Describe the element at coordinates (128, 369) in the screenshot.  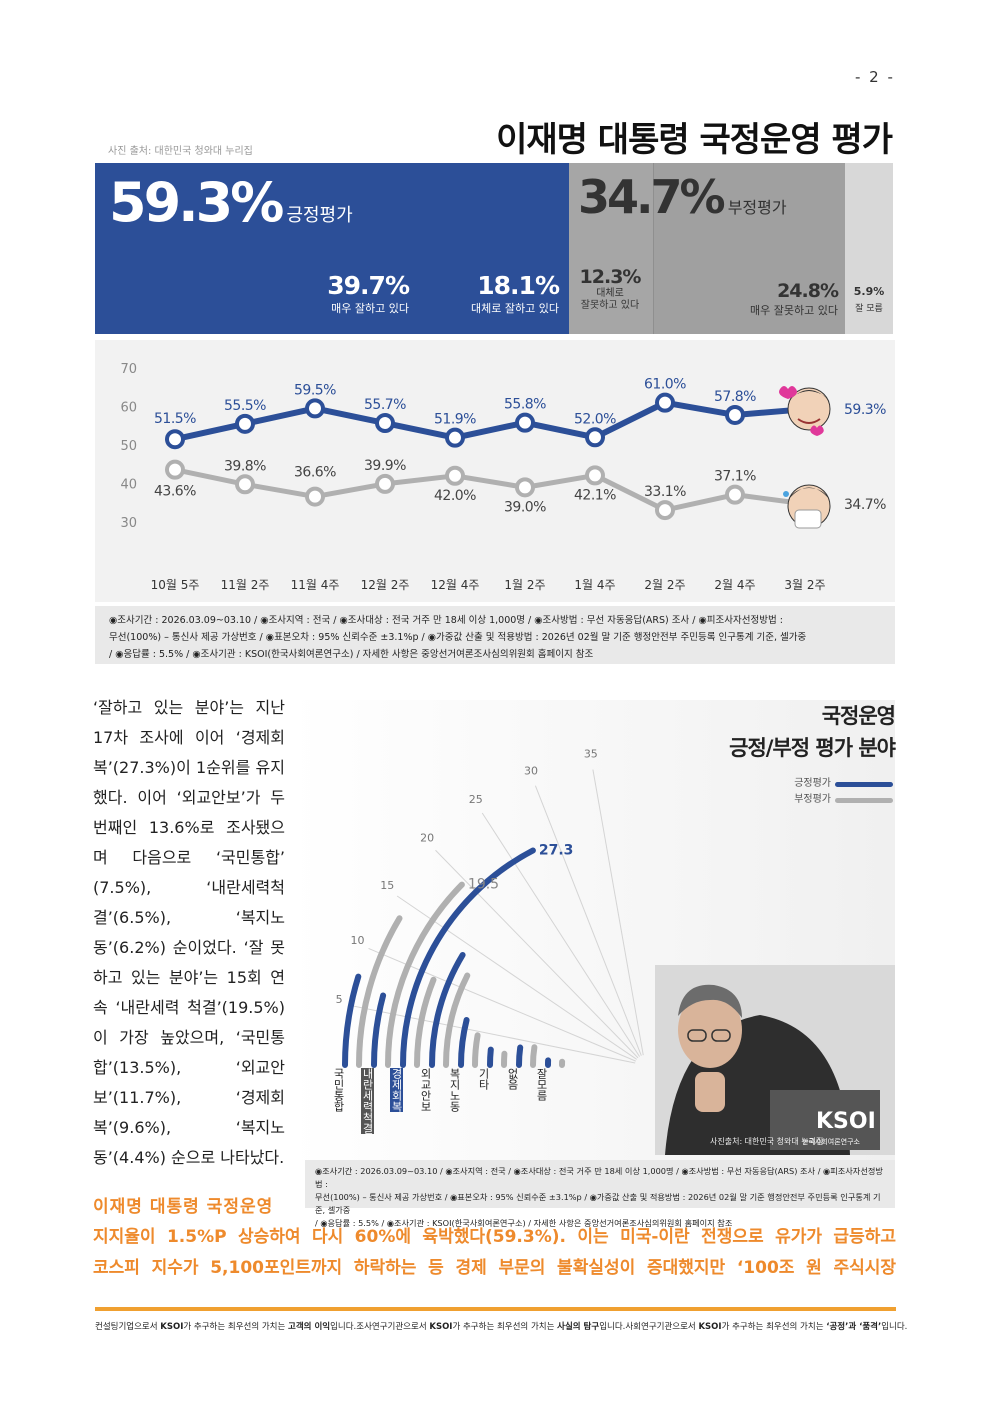
I see `y-tick-label: 70` at that location.